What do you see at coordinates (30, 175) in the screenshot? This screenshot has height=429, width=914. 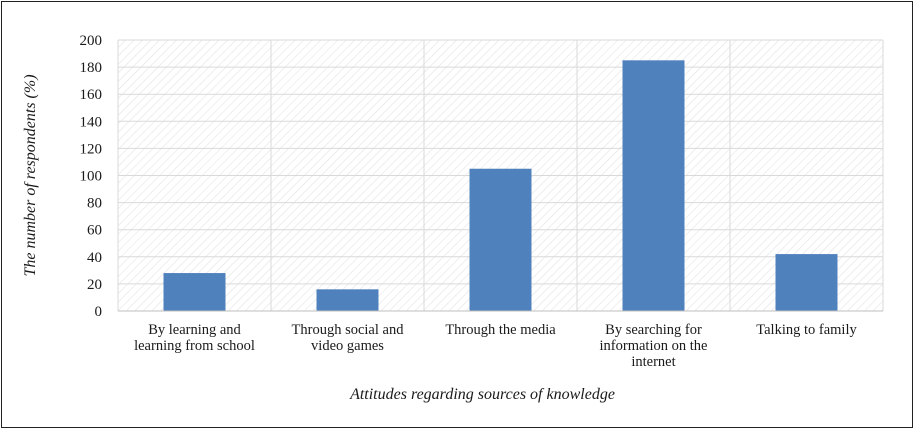 I see `y-axis-title: The number of respondents (%)` at bounding box center [30, 175].